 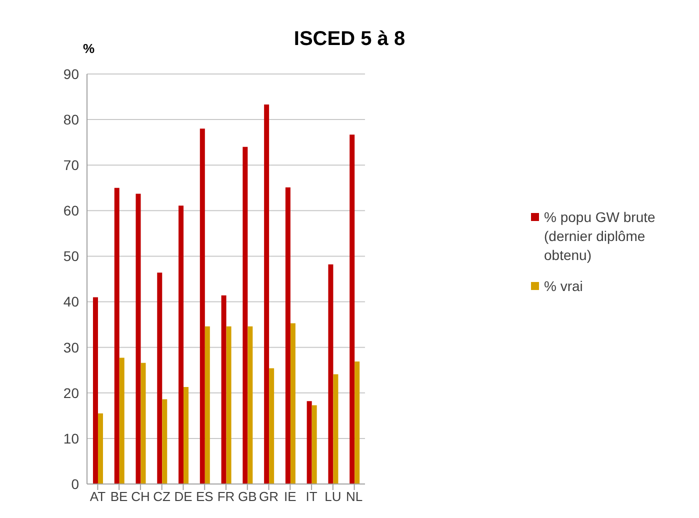 I want to click on x-tick-label: CZ, so click(x=162, y=496).